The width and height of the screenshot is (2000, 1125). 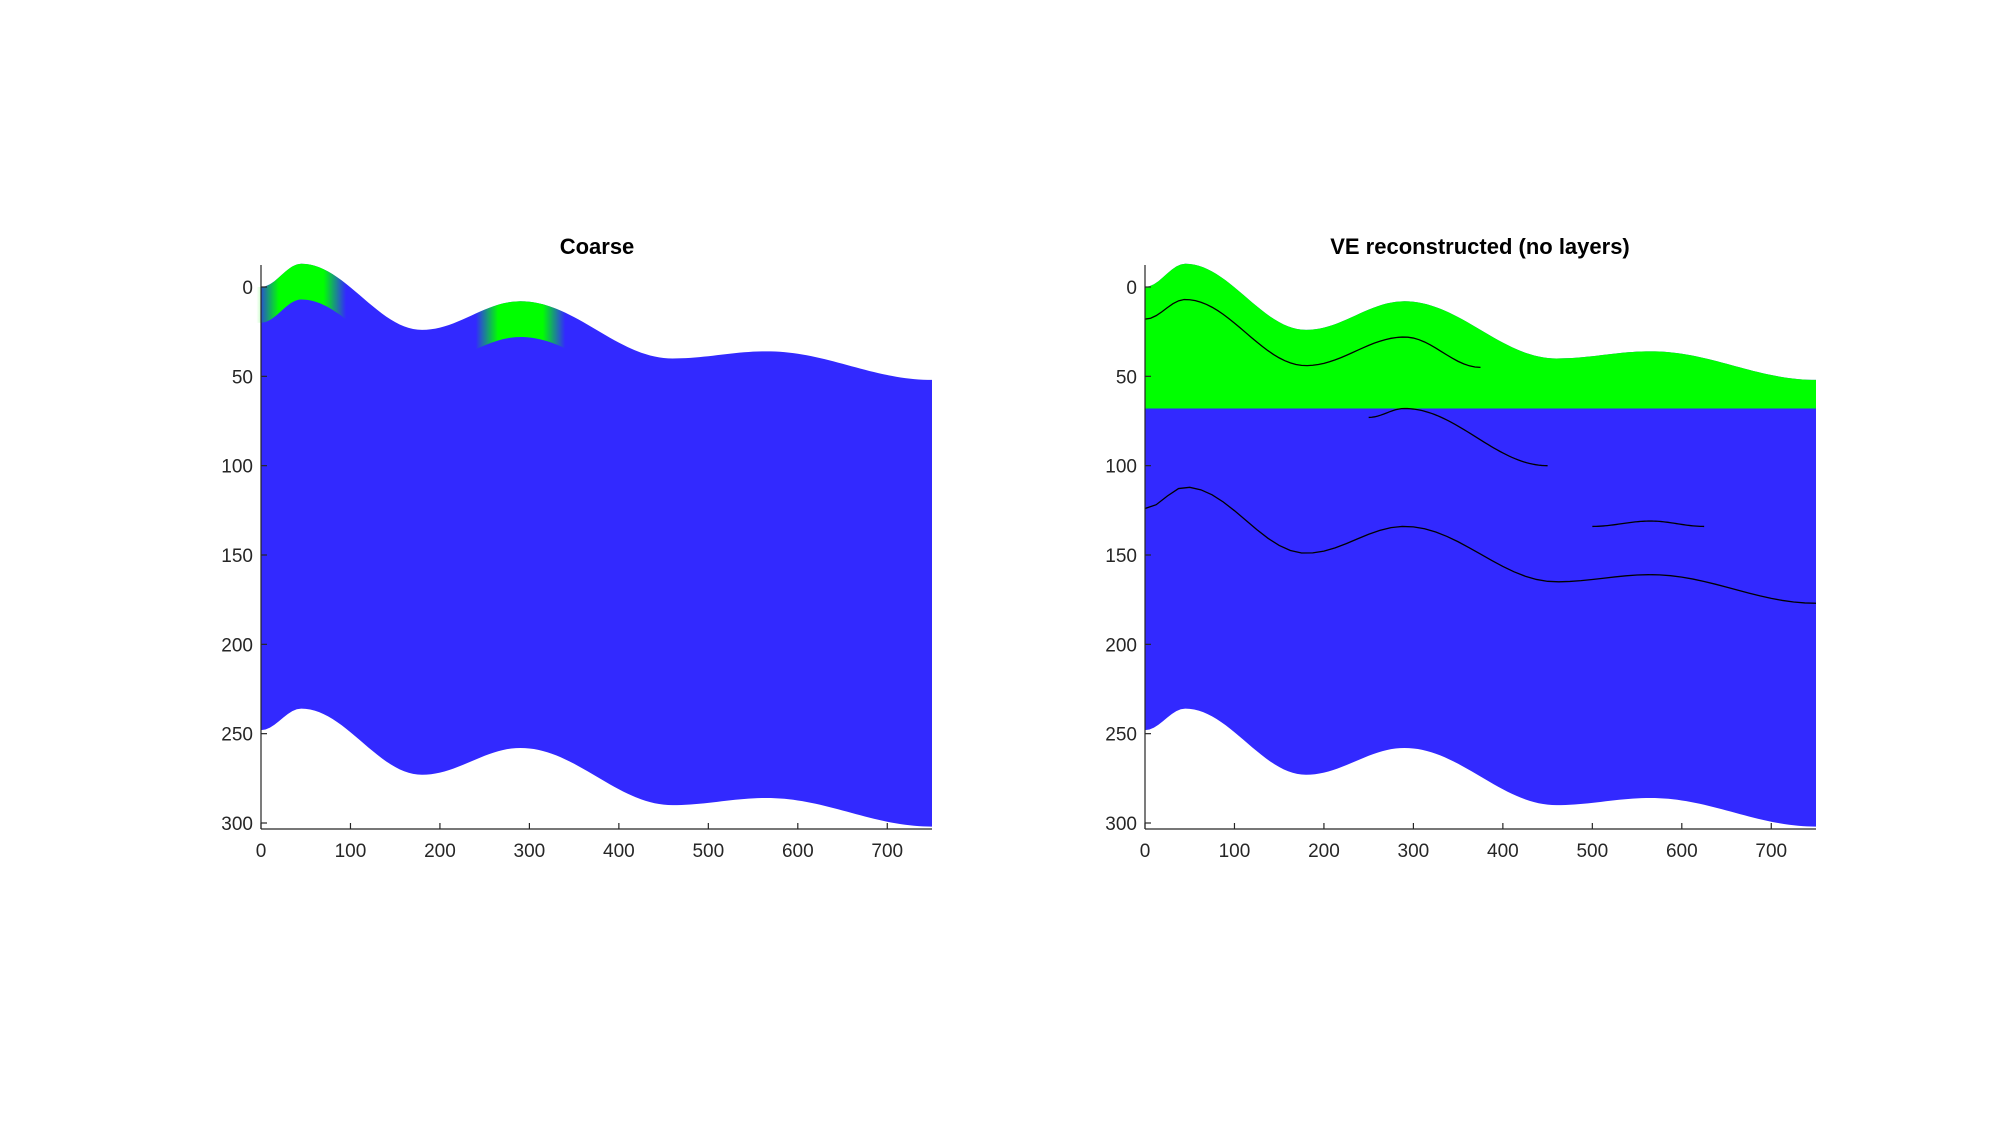 I want to click on co2-plume, so click(x=1480, y=336).